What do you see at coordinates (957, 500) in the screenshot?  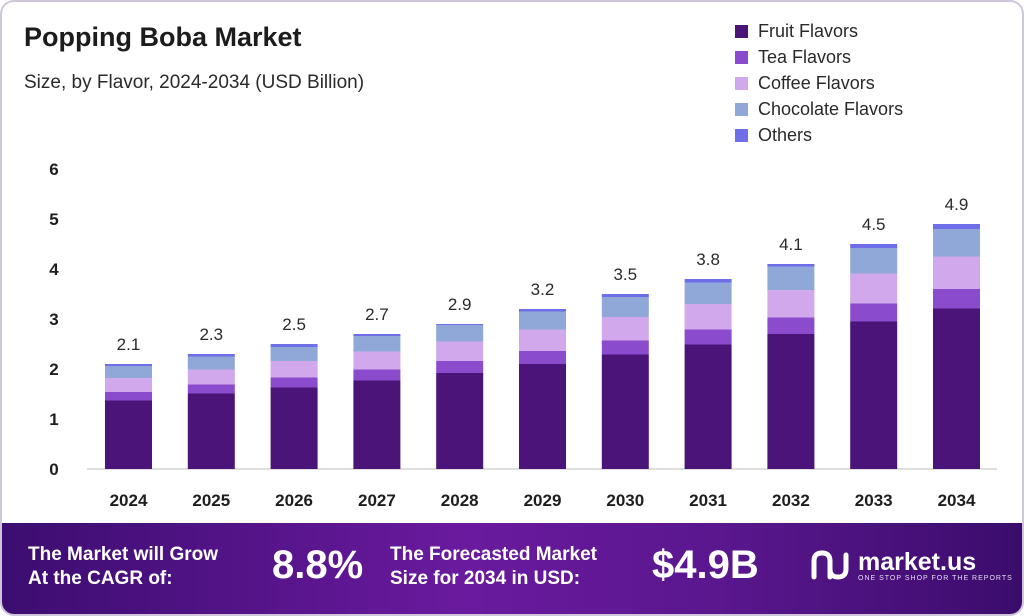 I see `x-tick-label: 2034` at bounding box center [957, 500].